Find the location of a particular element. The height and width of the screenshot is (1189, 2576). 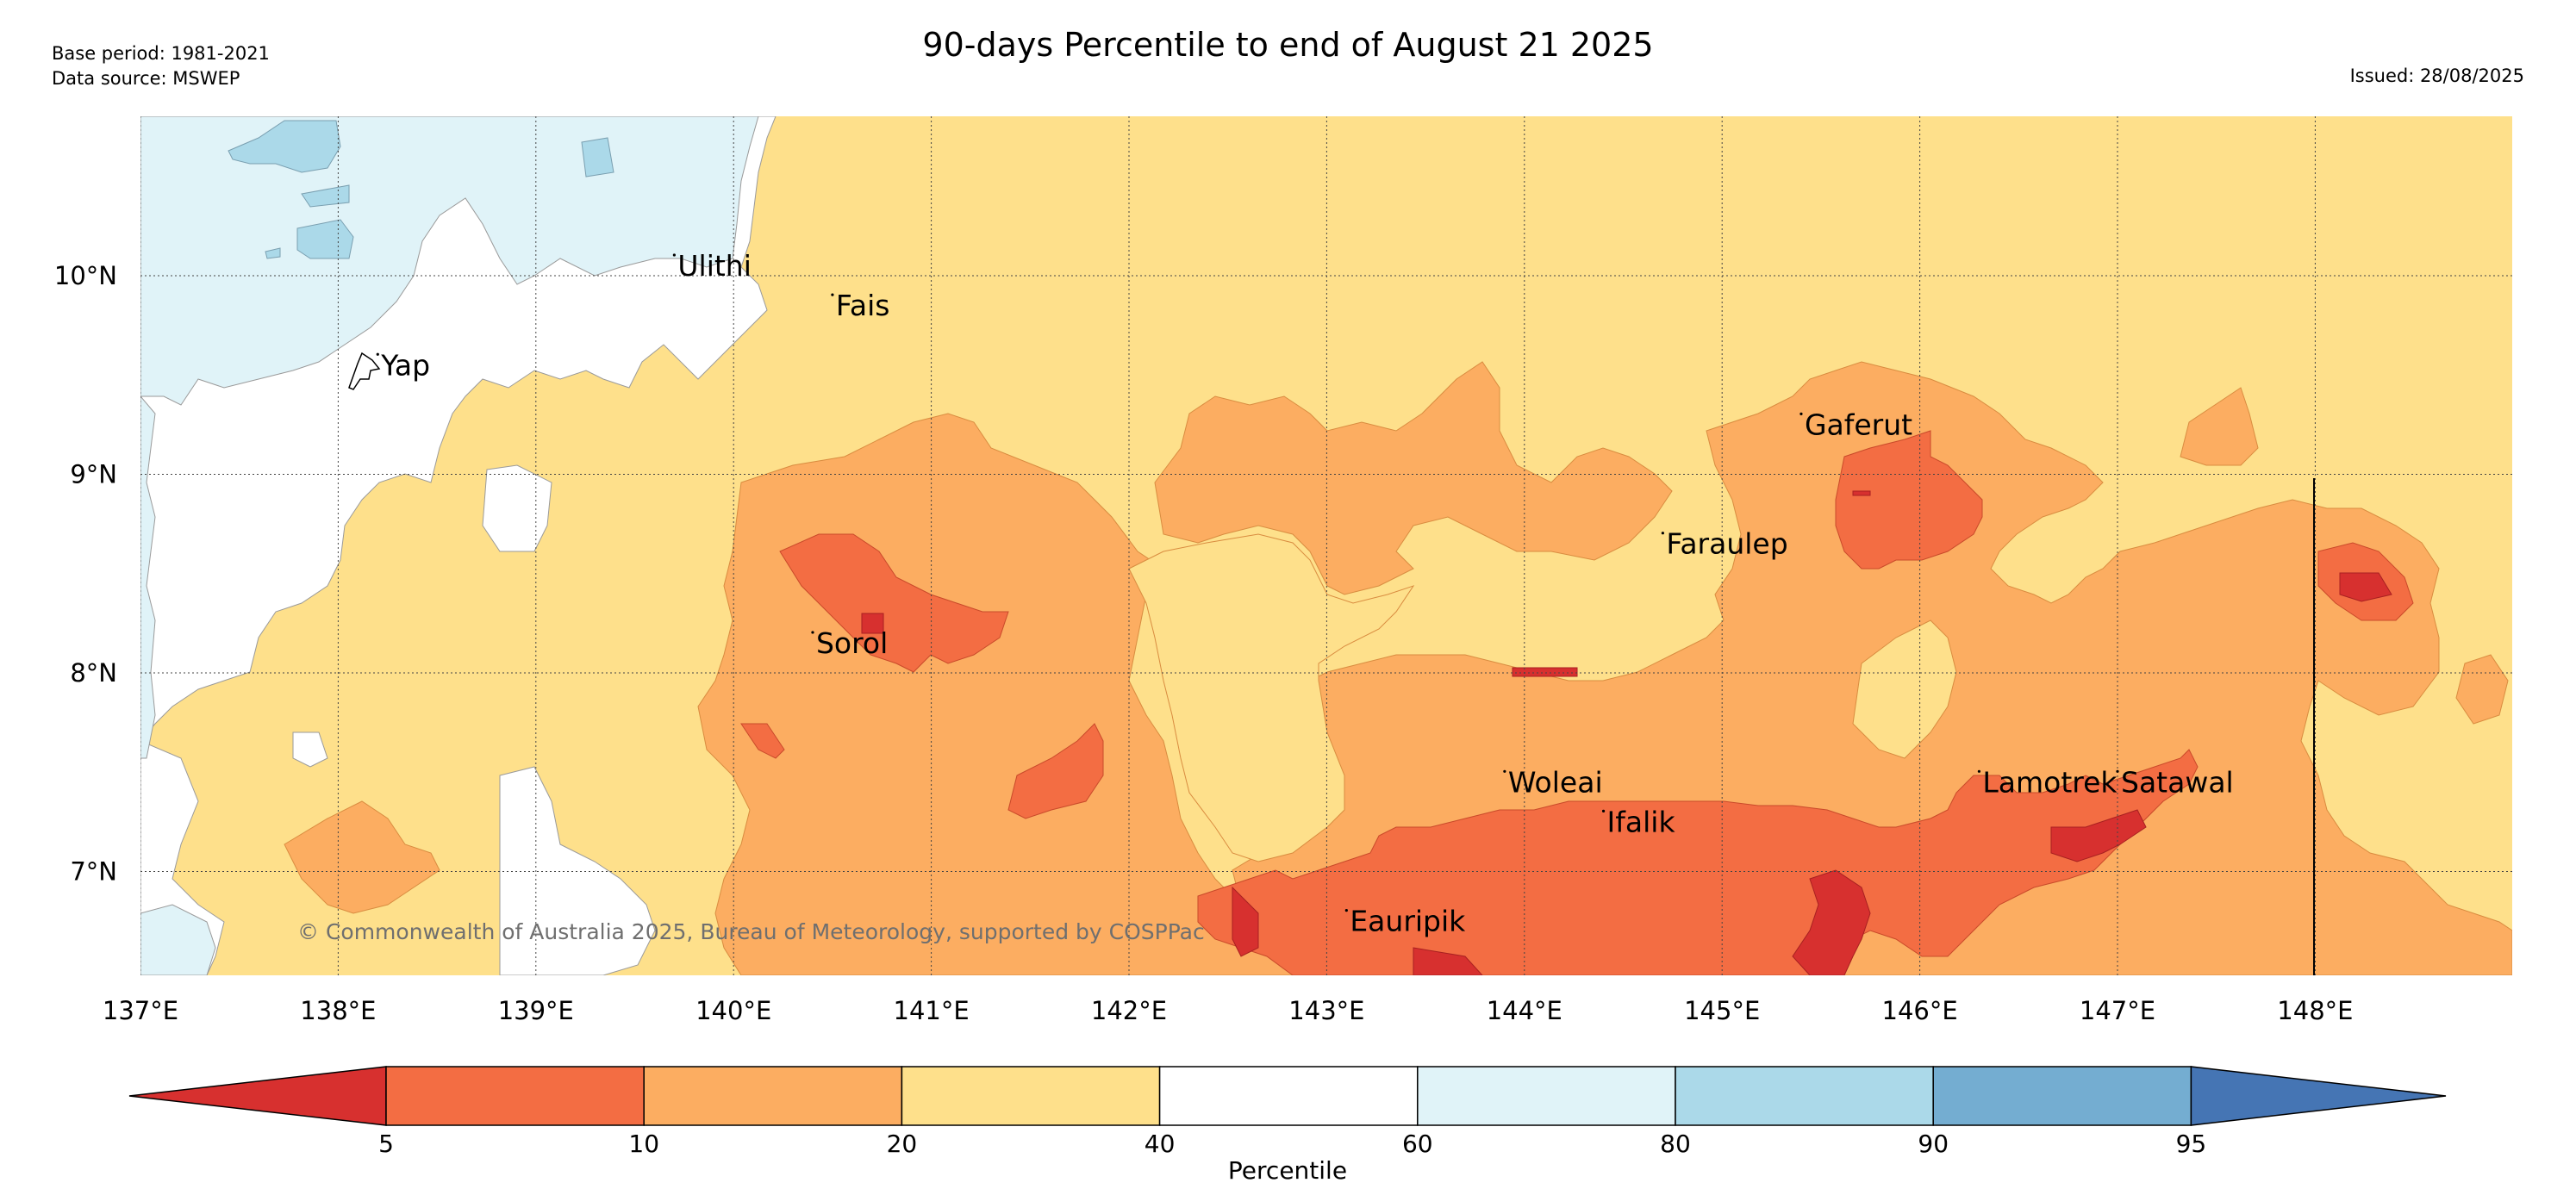

band-below-5-satawal is located at coordinates (2098, 836).